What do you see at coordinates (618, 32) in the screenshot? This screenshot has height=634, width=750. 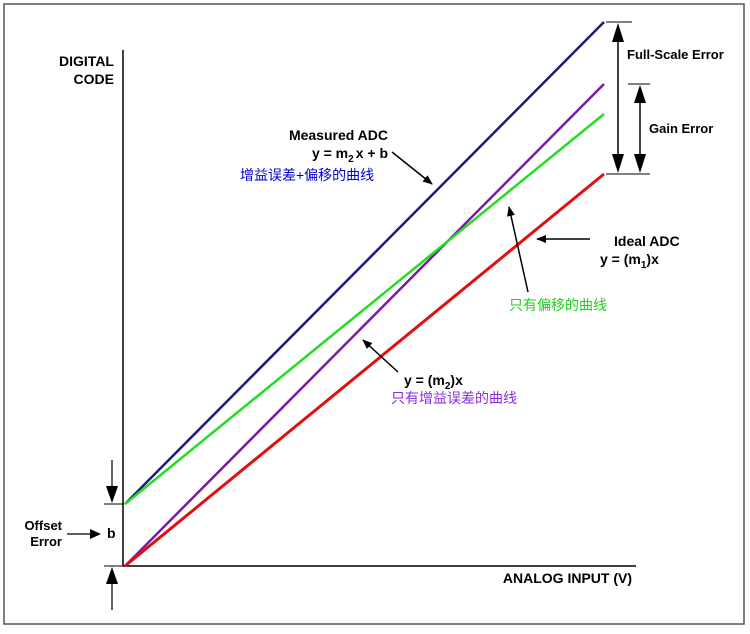 I see `full-scale-up-arrow-icon` at bounding box center [618, 32].